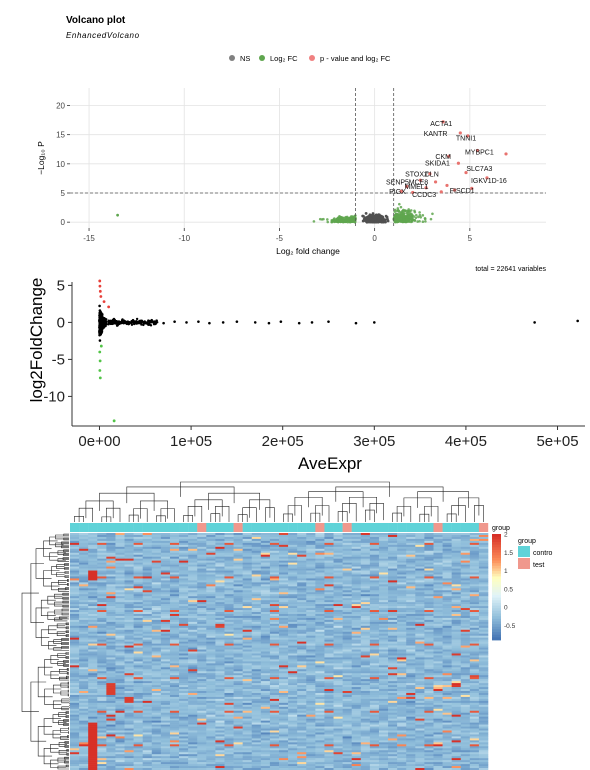 This screenshot has width=590, height=770. I want to click on fc-point, so click(354, 219).